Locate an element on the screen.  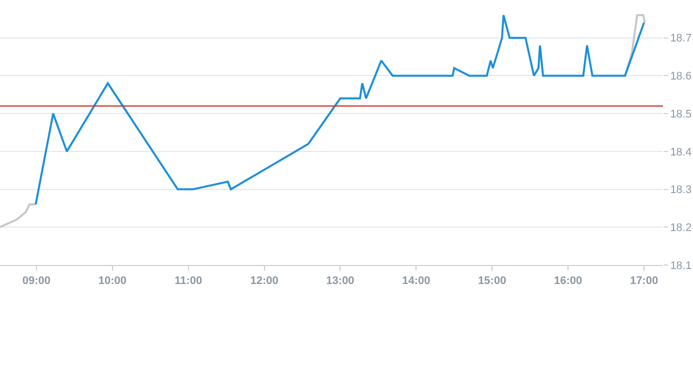
x-tick-label: 12:00 is located at coordinates (264, 281).